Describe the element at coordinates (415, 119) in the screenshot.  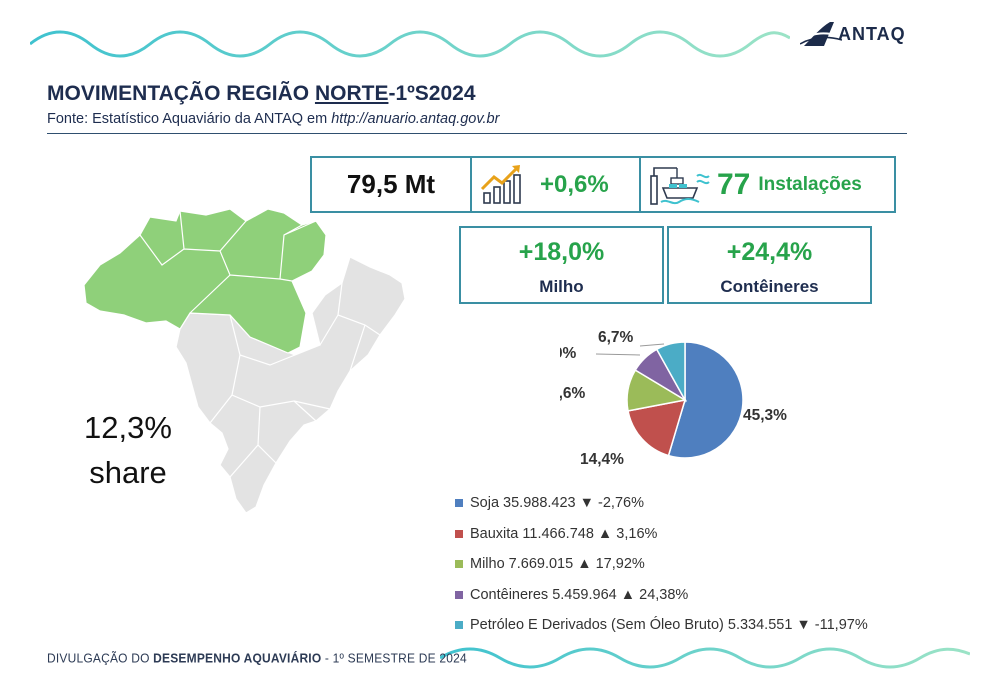
I see `source-url: http://anuario.antaq.gov.br` at that location.